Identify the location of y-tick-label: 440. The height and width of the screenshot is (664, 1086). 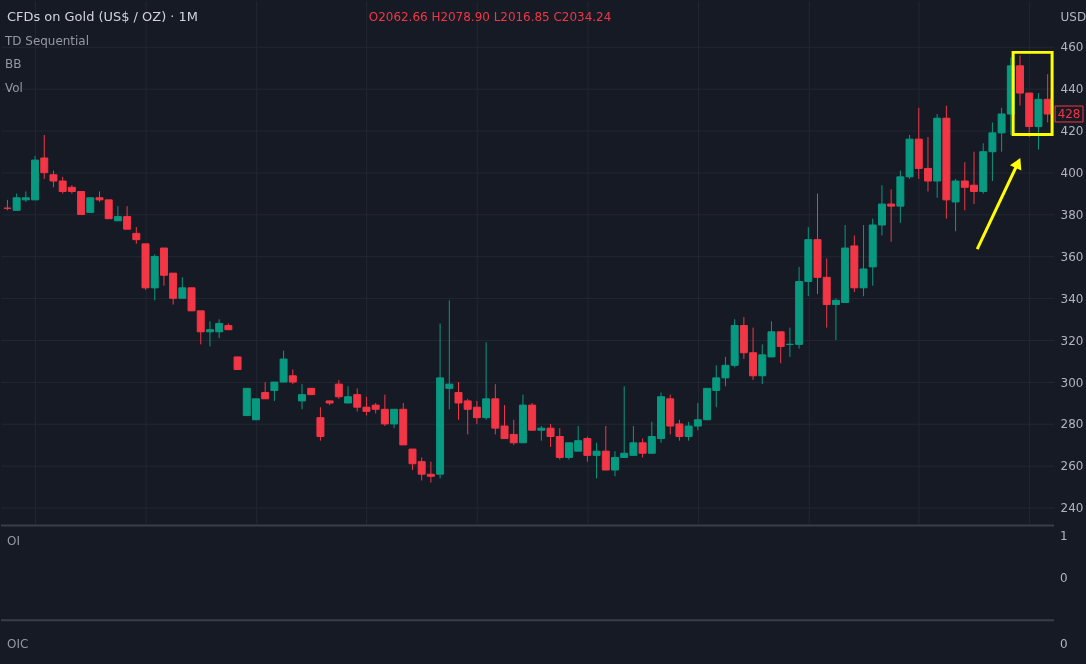
(1072, 89).